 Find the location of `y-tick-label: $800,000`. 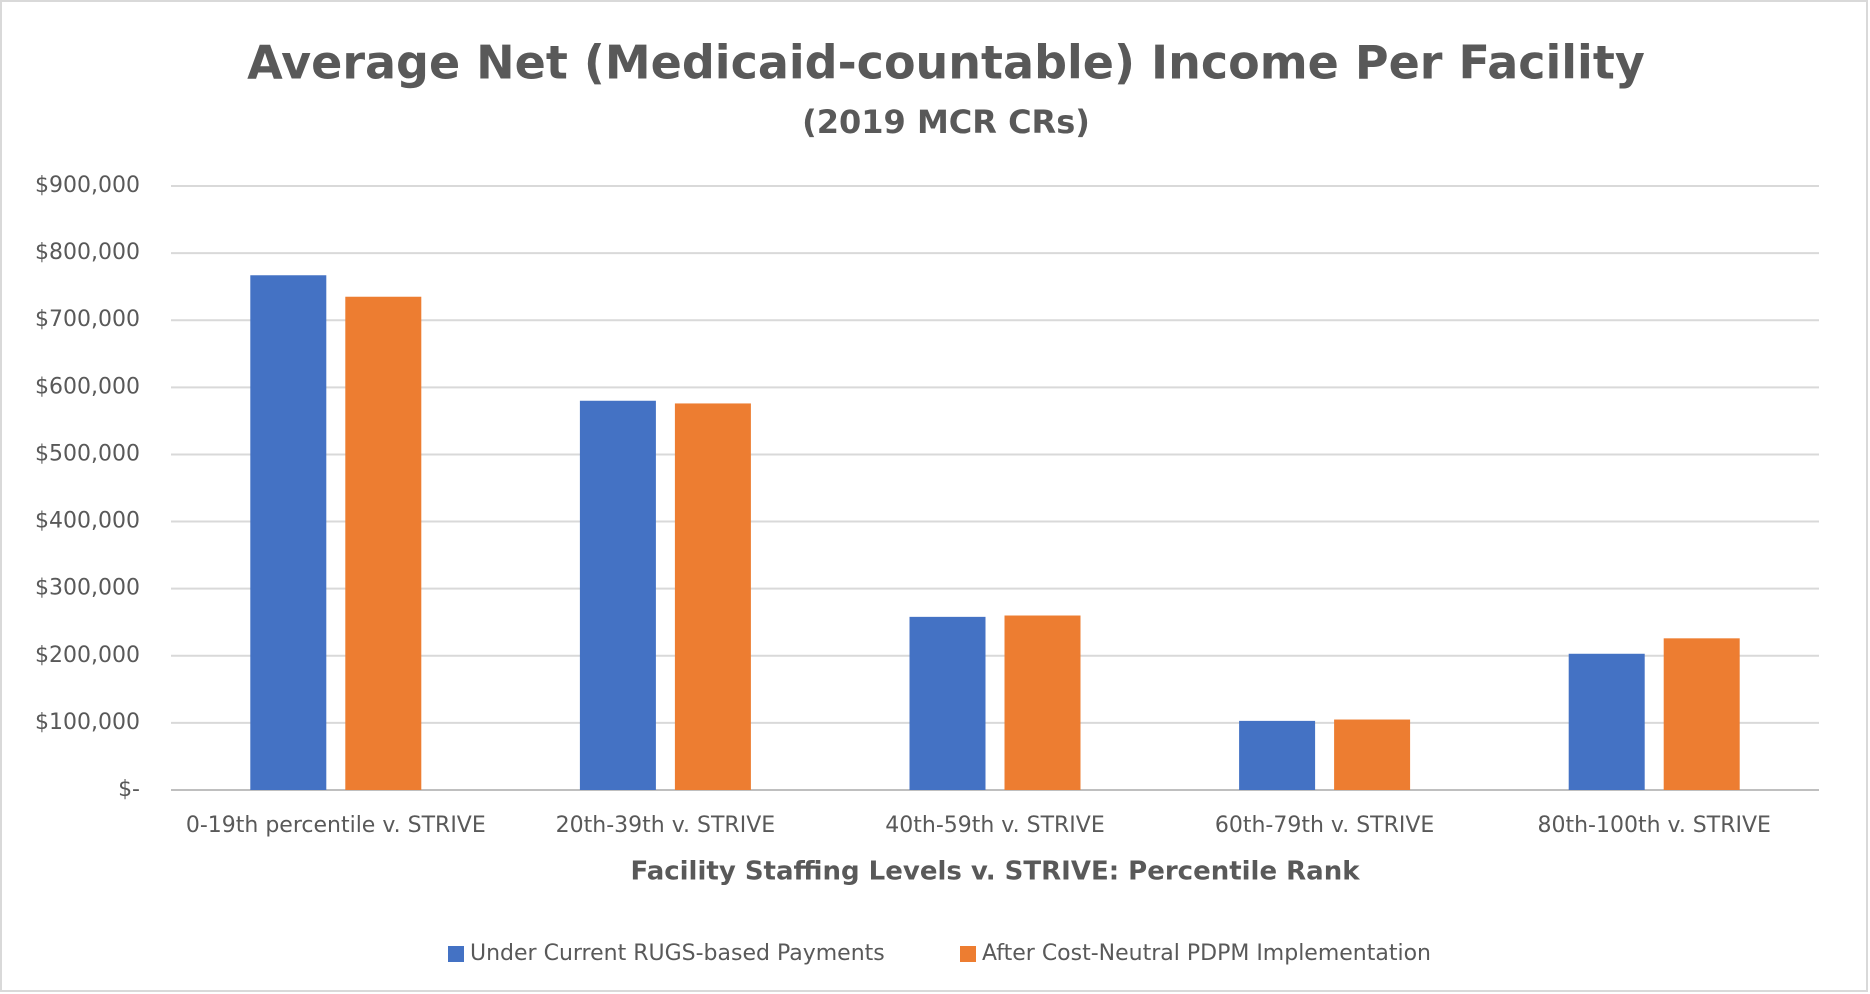

y-tick-label: $800,000 is located at coordinates (87, 252).